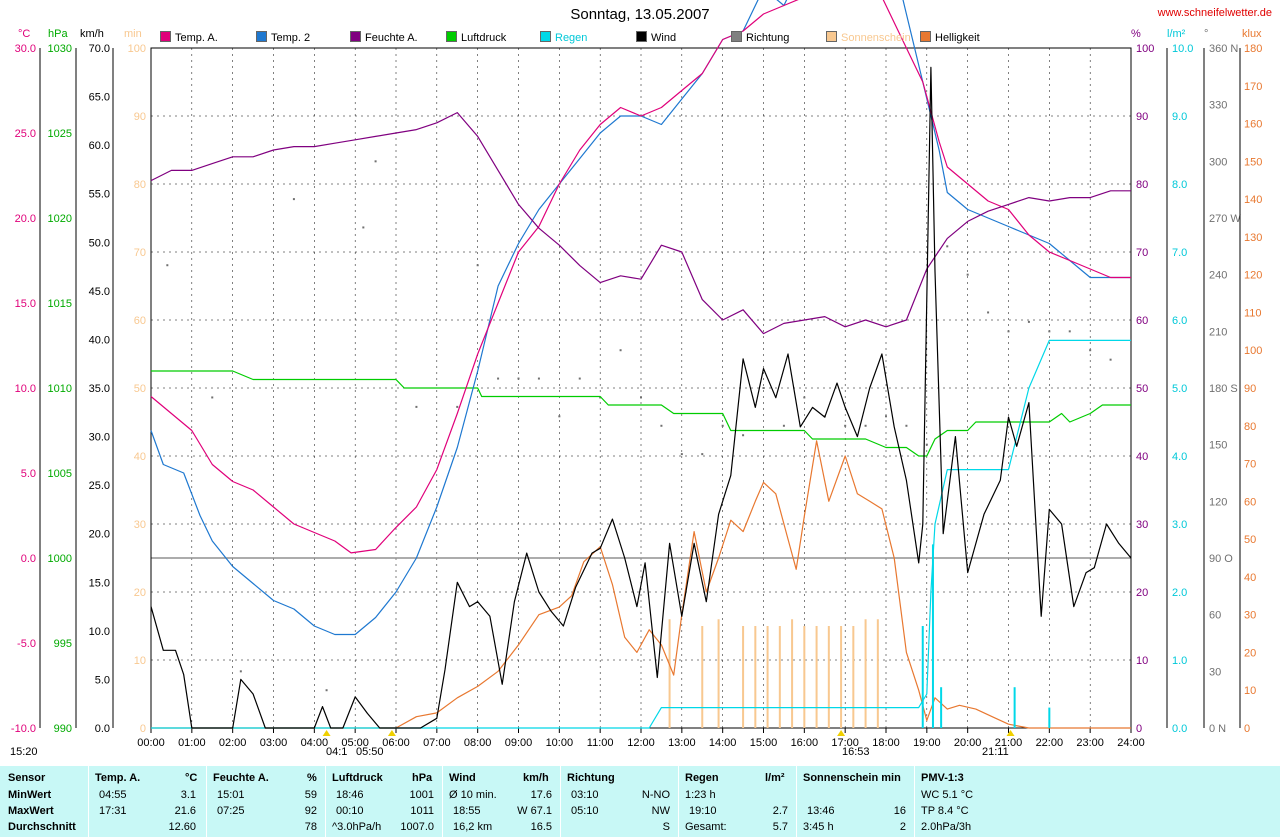 Image resolution: width=1280 pixels, height=837 pixels. I want to click on x-tick-label: 05:00, so click(355, 743).